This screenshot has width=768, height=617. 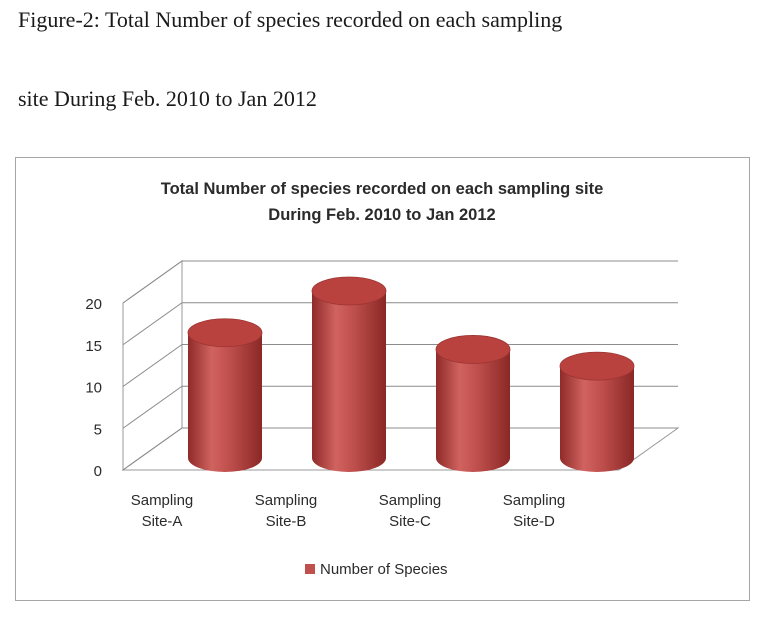 I want to click on bar-site-c, so click(x=473, y=403).